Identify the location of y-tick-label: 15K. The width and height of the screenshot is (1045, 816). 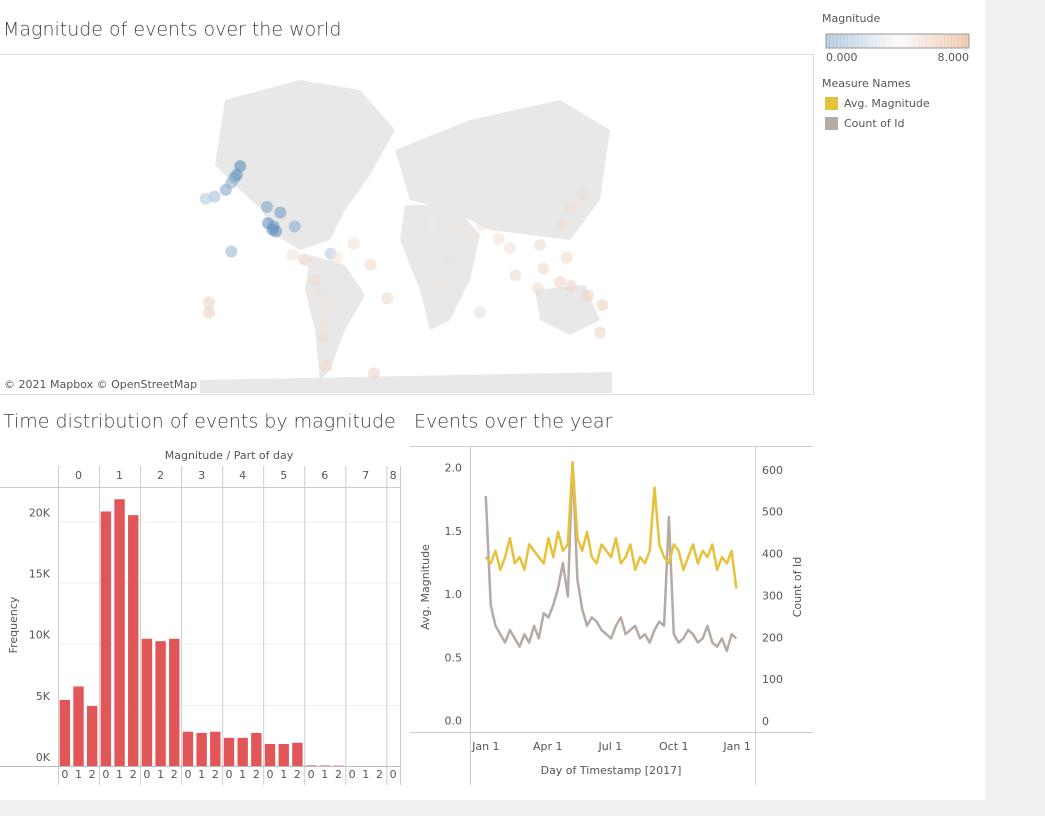
(40, 573).